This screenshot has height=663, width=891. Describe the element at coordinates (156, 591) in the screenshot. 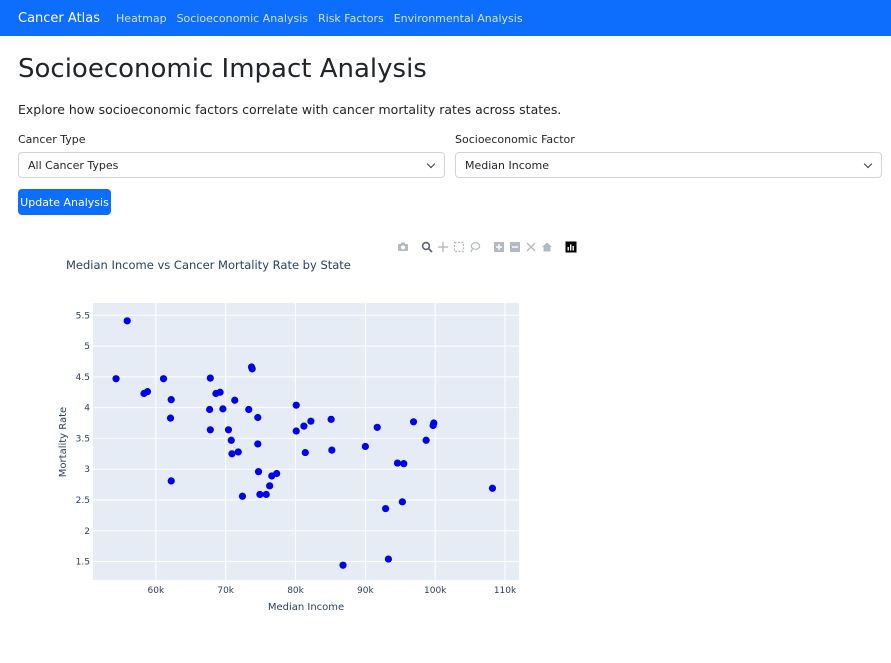

I see `x-tick-label: 60k` at that location.